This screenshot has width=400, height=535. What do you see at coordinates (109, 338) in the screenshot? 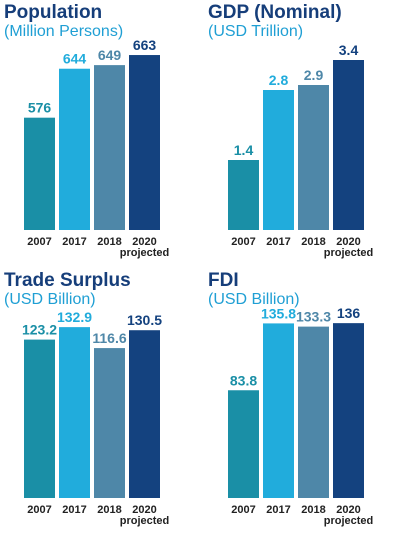
I see `value-label: 116.6` at bounding box center [109, 338].